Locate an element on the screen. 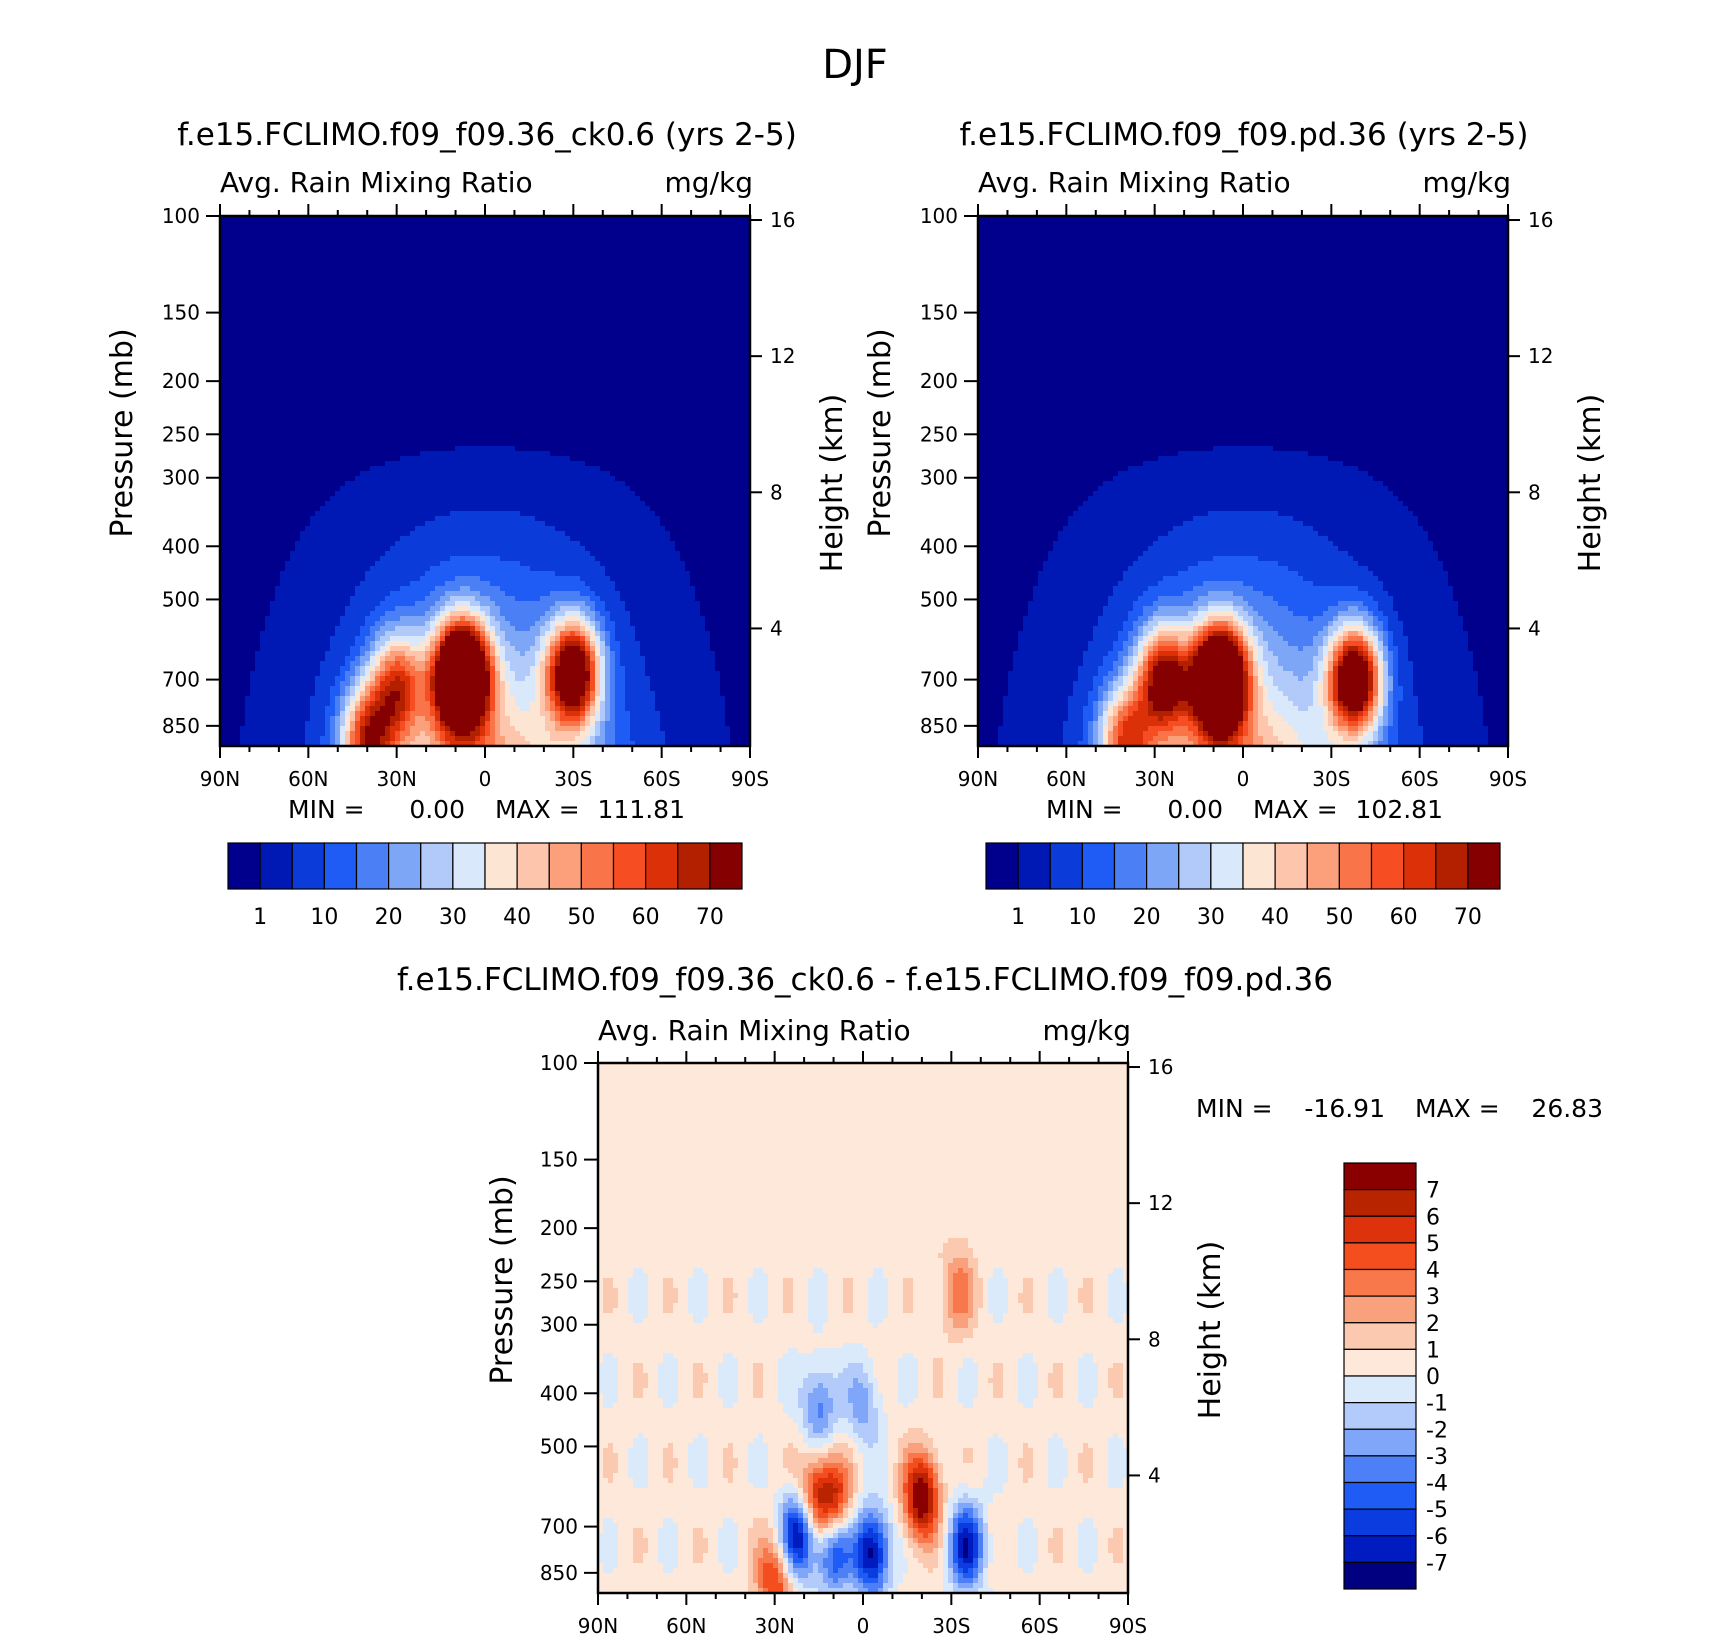 The height and width of the screenshot is (1639, 1710). x-tick-label: 30S is located at coordinates (951, 1626).